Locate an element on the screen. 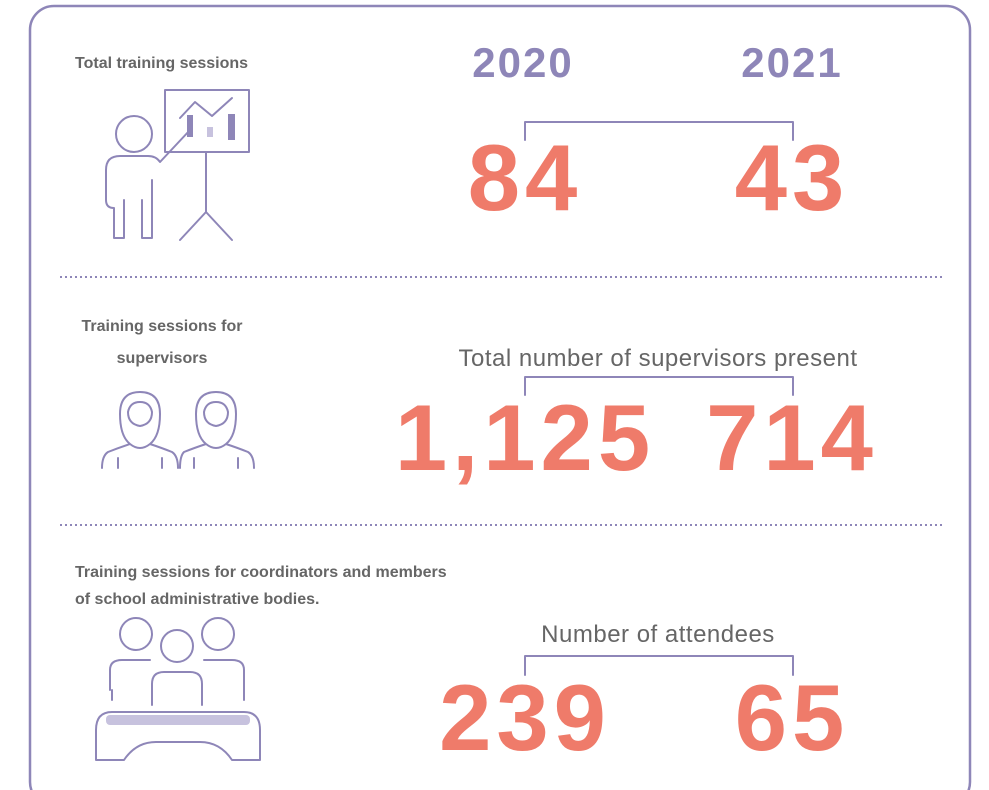  caption: Total number of supervisors present is located at coordinates (657, 358).